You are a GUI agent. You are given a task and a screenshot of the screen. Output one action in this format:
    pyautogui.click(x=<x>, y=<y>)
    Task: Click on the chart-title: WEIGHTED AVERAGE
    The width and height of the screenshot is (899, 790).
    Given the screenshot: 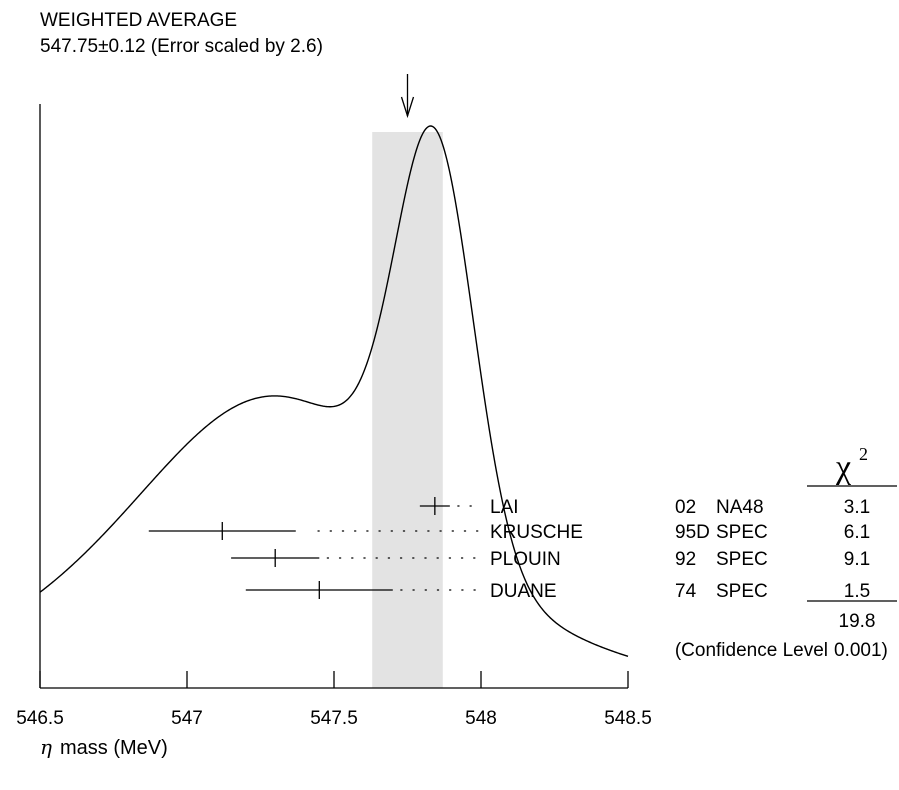 What is the action you would take?
    pyautogui.click(x=138, y=20)
    